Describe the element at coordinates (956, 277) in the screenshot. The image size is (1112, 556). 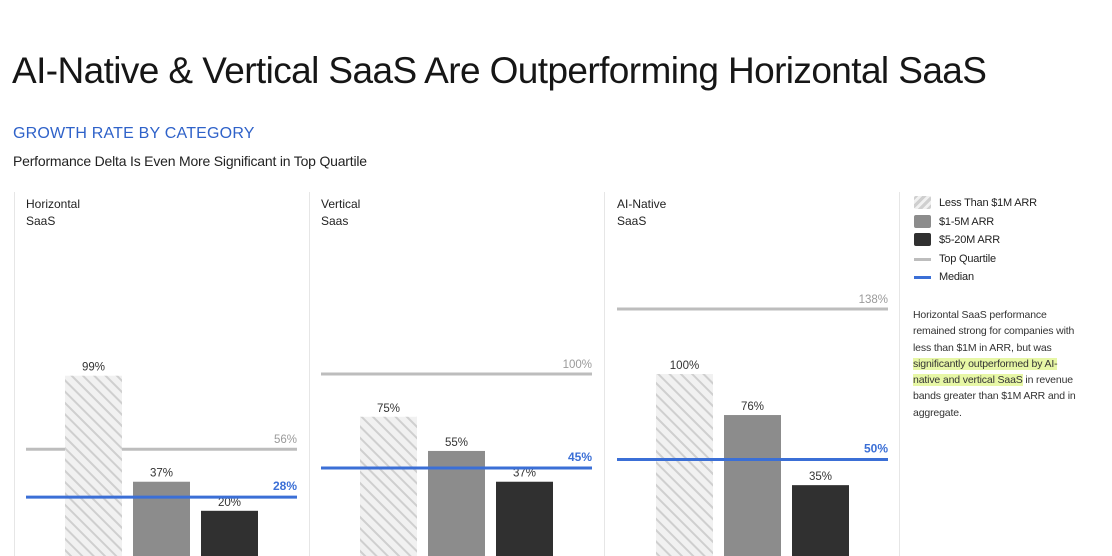
I see `legend-label: Median` at that location.